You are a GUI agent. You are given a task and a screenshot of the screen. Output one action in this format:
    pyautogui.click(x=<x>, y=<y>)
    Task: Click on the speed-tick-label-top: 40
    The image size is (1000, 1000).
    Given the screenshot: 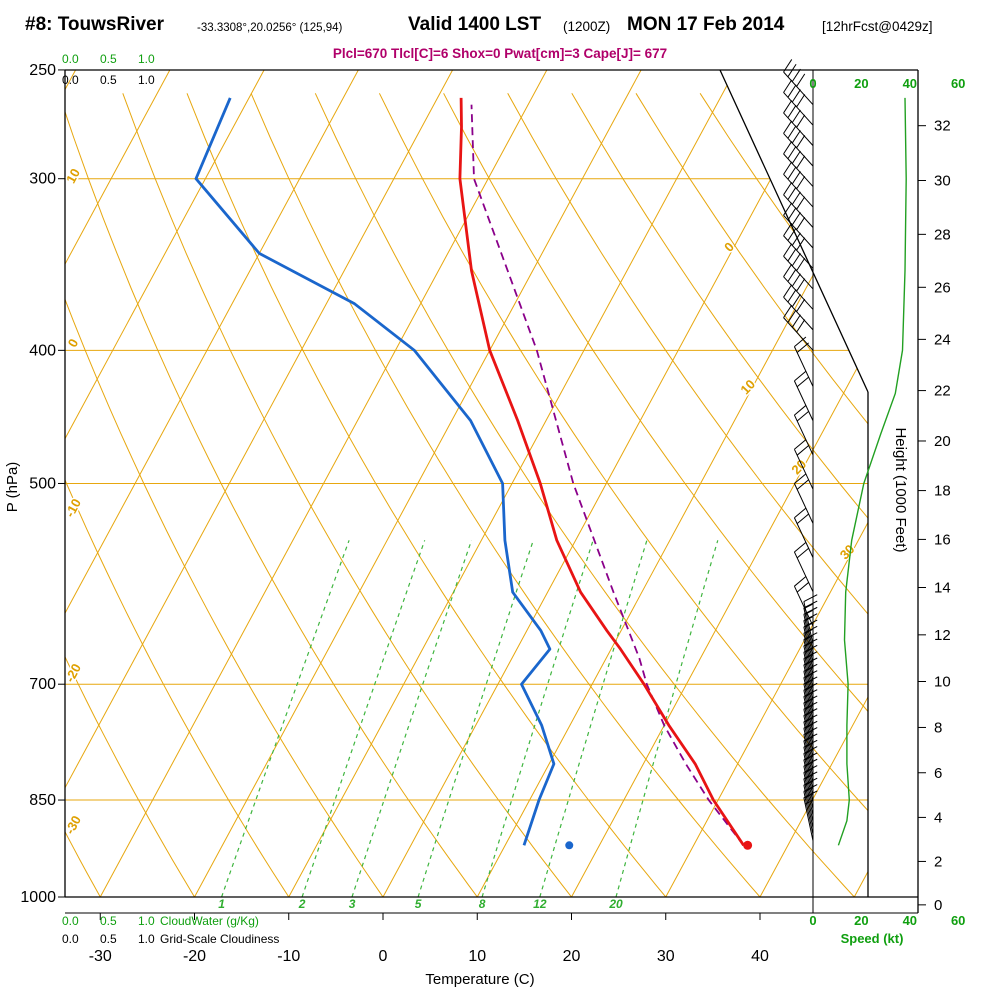 What is the action you would take?
    pyautogui.click(x=910, y=83)
    